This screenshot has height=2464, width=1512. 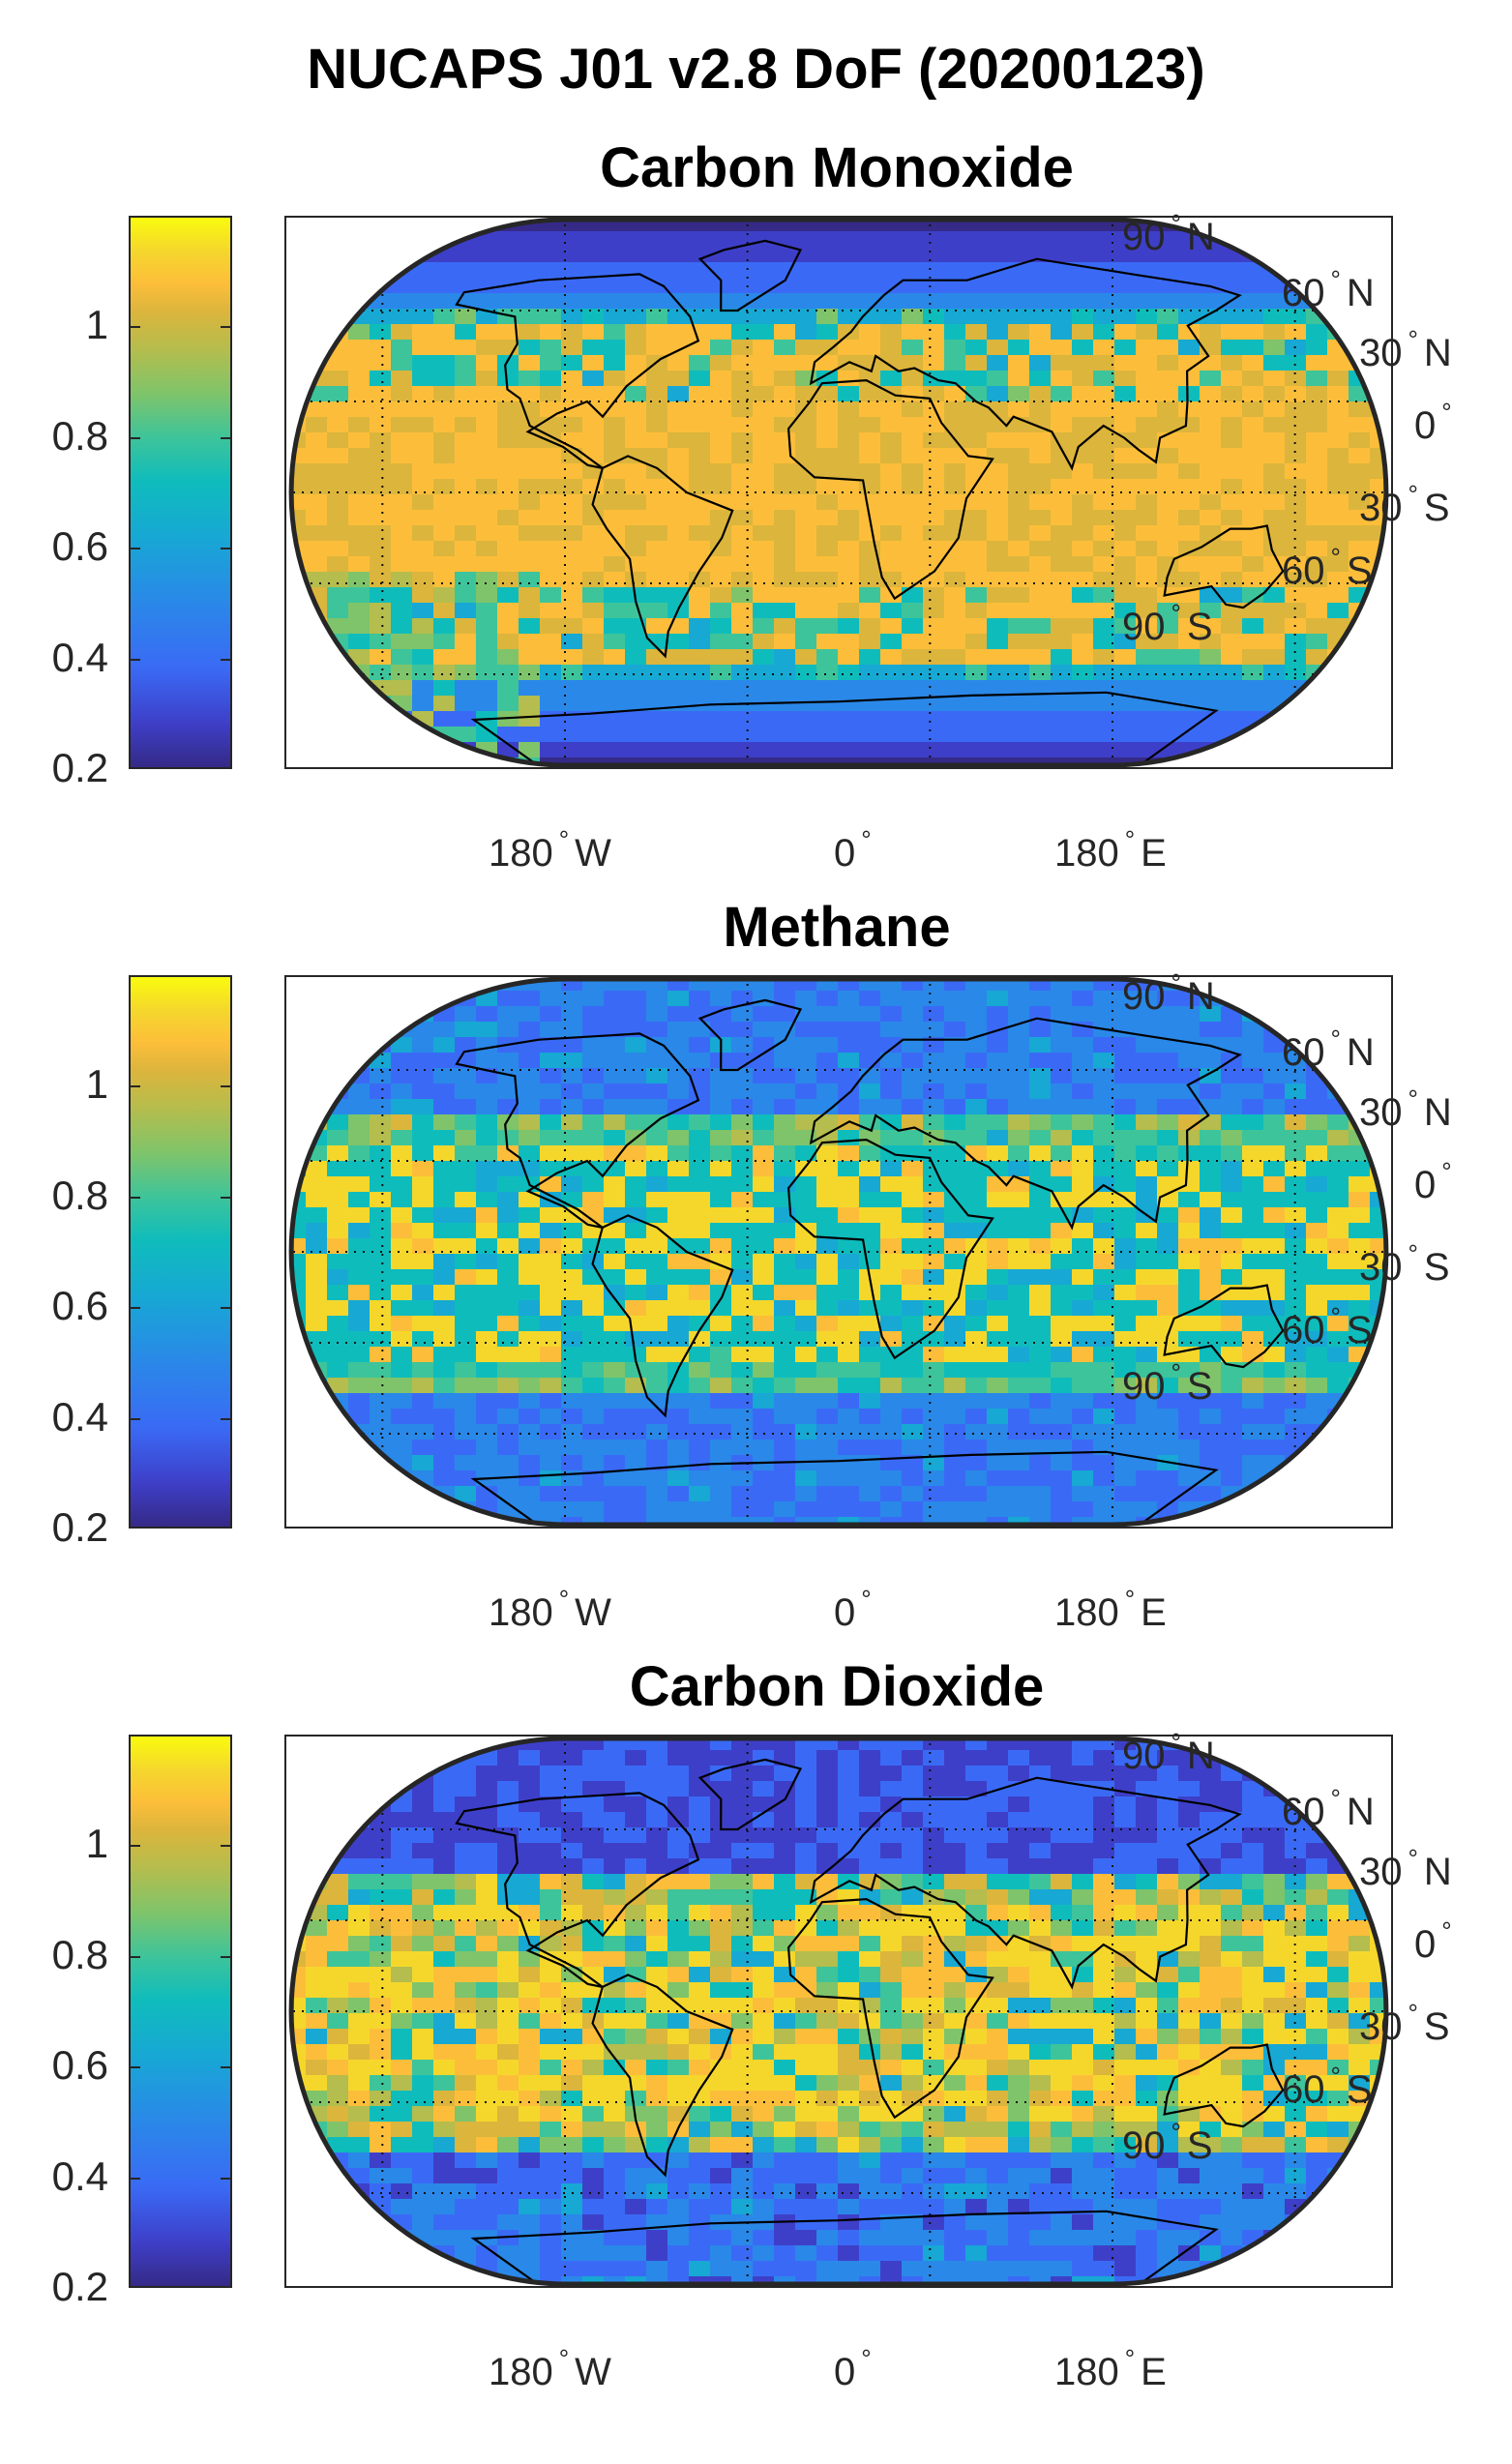 What do you see at coordinates (837, 167) in the screenshot?
I see `panel-title: Carbon Monoxide` at bounding box center [837, 167].